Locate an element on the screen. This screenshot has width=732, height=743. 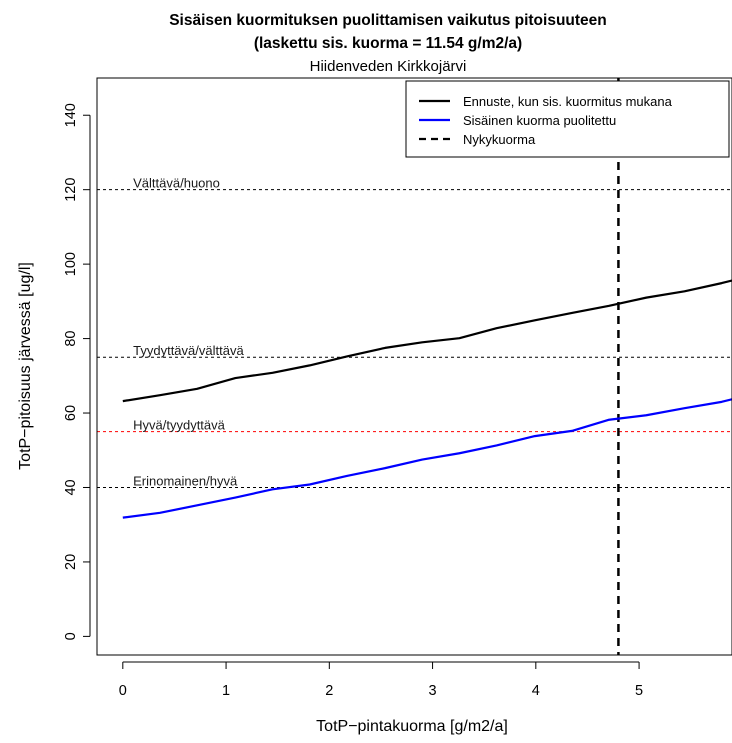
legend-label-nykykuorma: Nykykuorma is located at coordinates (499, 139).